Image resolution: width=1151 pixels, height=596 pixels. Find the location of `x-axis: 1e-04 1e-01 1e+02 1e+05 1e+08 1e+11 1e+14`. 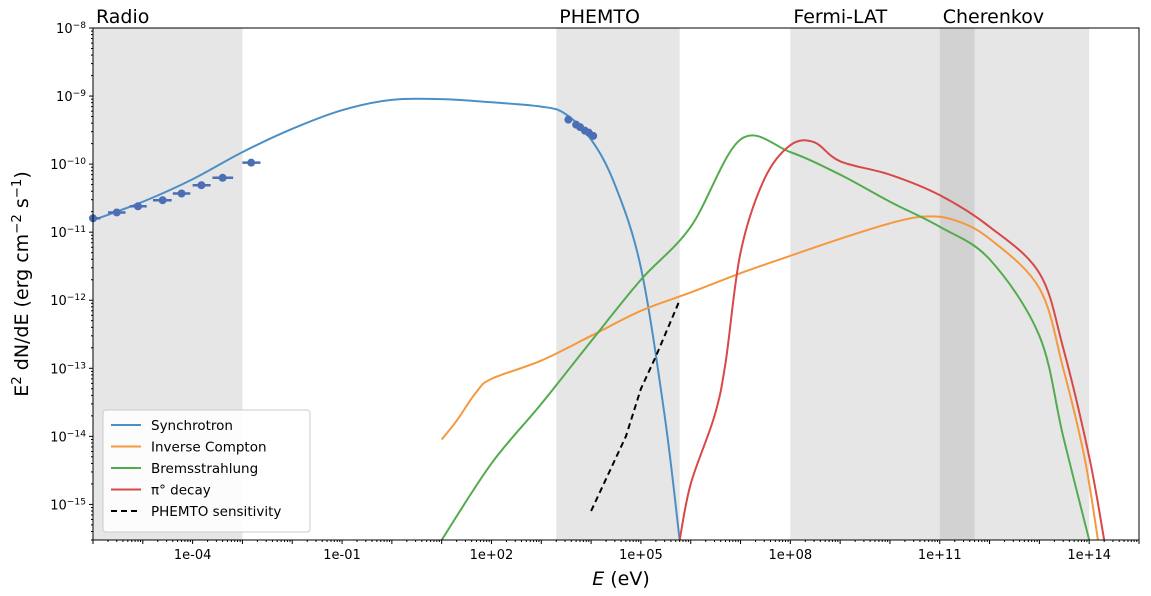

x-axis: 1e-04 1e-01 1e+02 1e+05 1e+08 1e+11 1e+14 is located at coordinates (616, 551).